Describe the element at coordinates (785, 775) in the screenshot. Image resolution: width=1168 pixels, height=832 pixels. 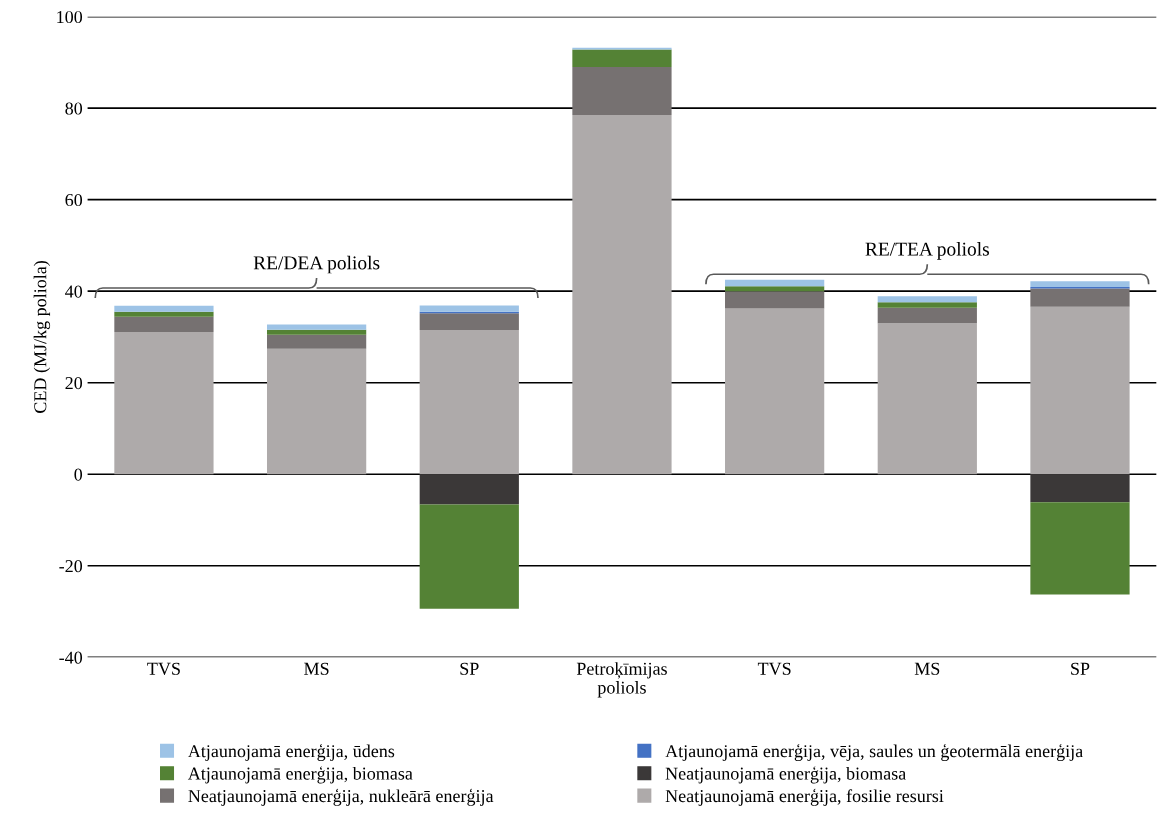
I see `legend-label: Neatjaunojamā enerģija, biomasa` at that location.